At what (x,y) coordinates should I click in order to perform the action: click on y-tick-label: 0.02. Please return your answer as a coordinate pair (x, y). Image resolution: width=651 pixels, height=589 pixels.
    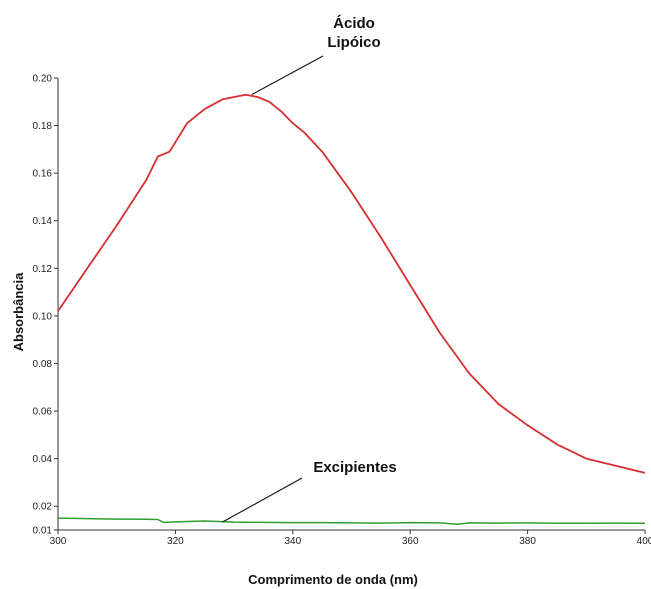
    Looking at the image, I should click on (43, 507).